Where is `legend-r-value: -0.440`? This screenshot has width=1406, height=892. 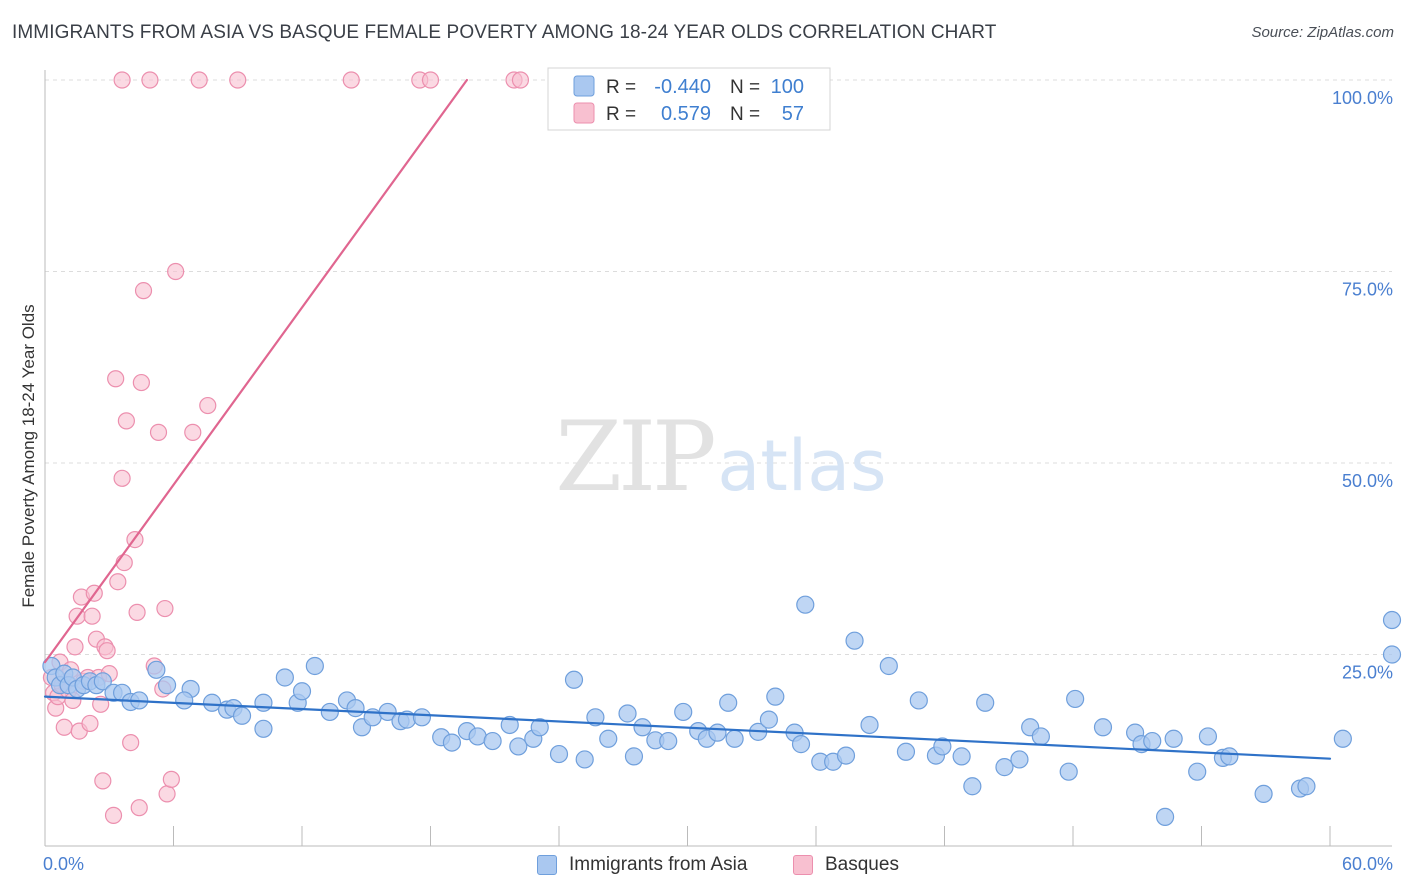
legend-r-value: -0.440 is located at coordinates (682, 87).